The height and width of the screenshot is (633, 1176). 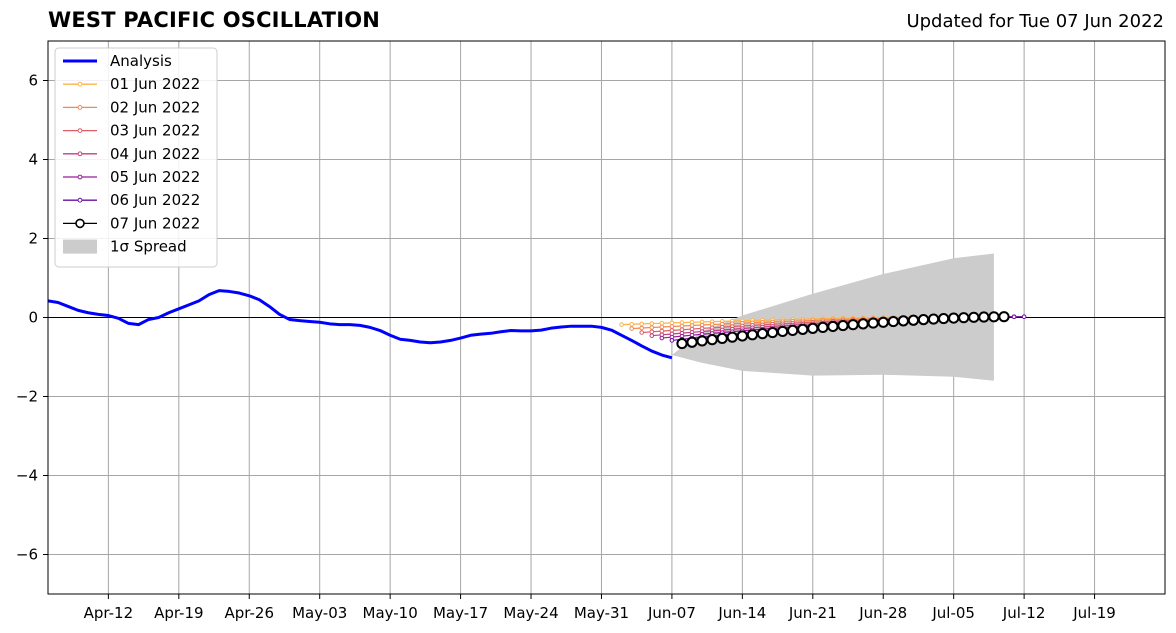 I want to click on legend-label: 04 Jun 2022, so click(x=155, y=154).